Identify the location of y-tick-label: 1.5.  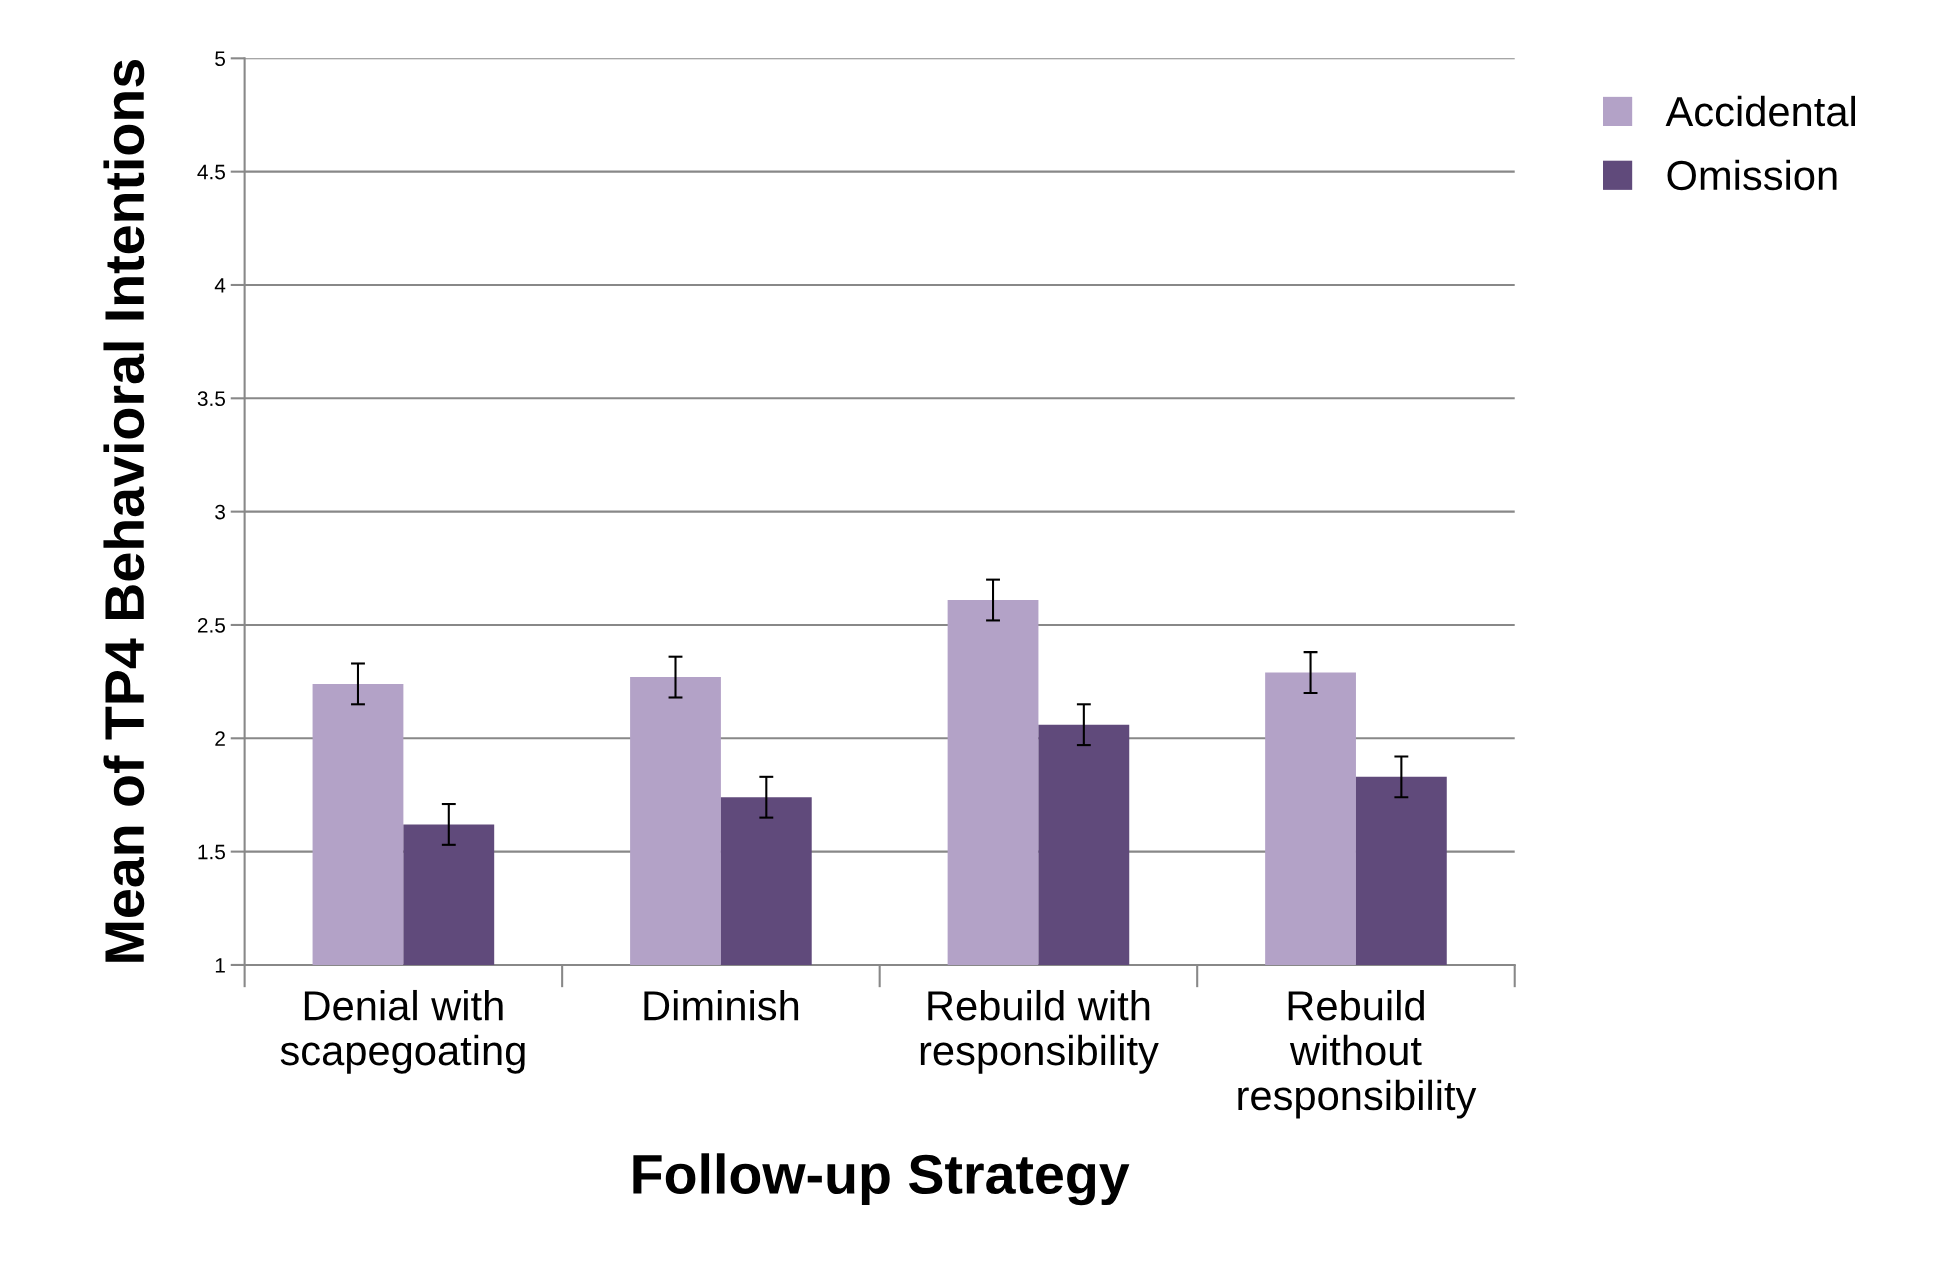
(211, 852).